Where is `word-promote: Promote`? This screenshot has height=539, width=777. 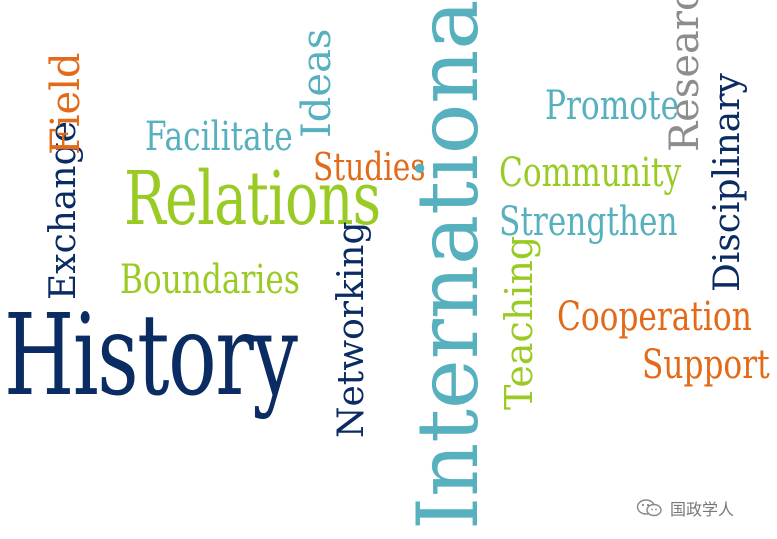
word-promote: Promote is located at coordinates (612, 106).